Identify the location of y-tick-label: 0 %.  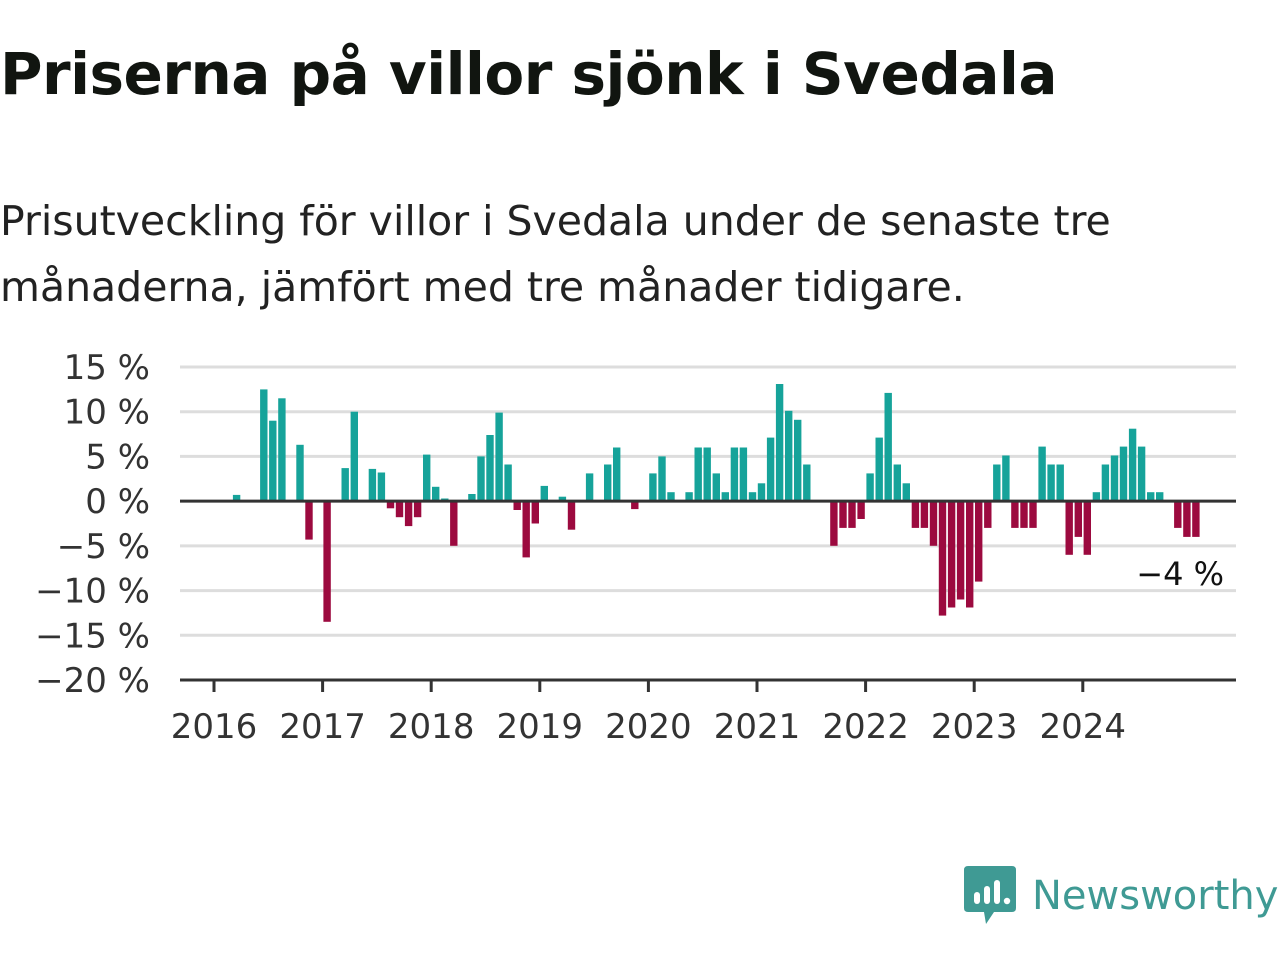
(117, 502).